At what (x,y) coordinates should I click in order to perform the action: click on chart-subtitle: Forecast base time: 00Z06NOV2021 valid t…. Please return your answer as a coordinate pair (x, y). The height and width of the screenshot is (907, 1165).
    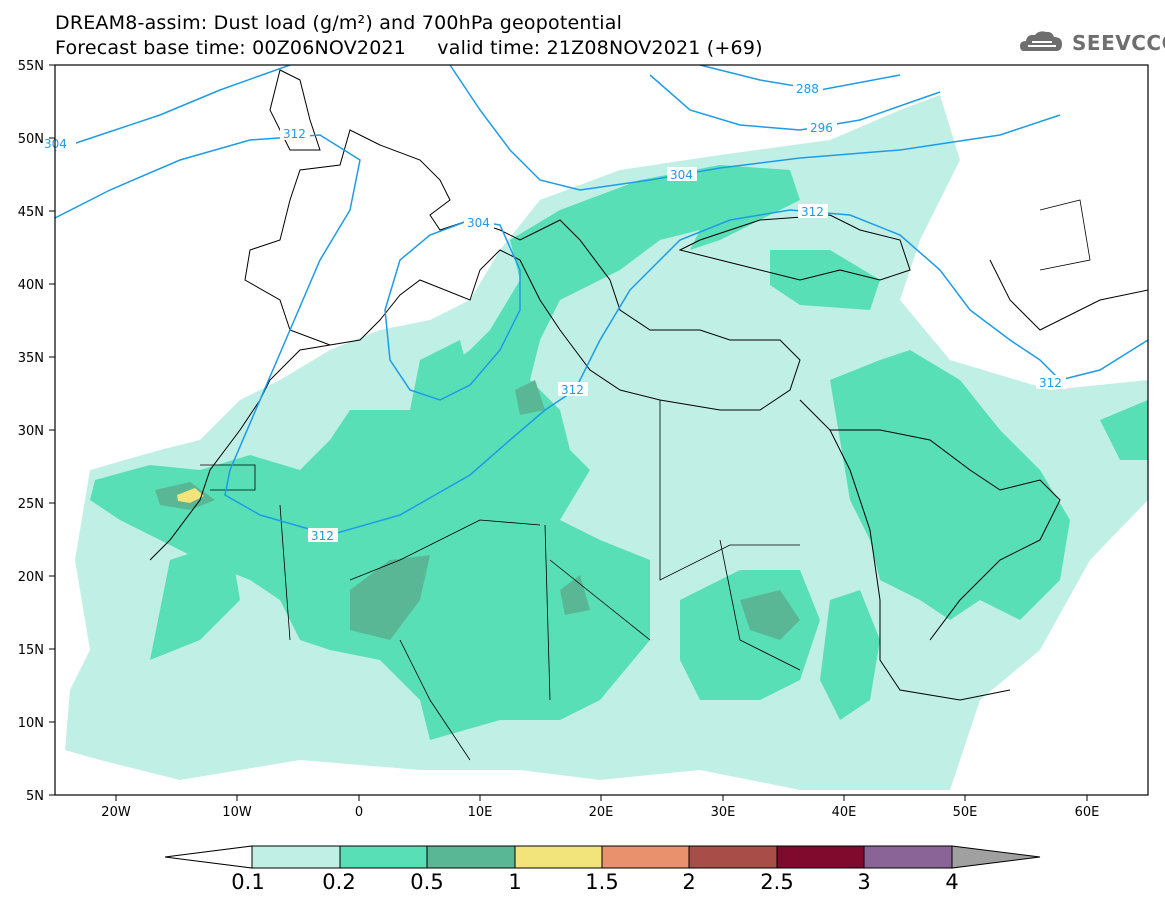
    Looking at the image, I should click on (409, 48).